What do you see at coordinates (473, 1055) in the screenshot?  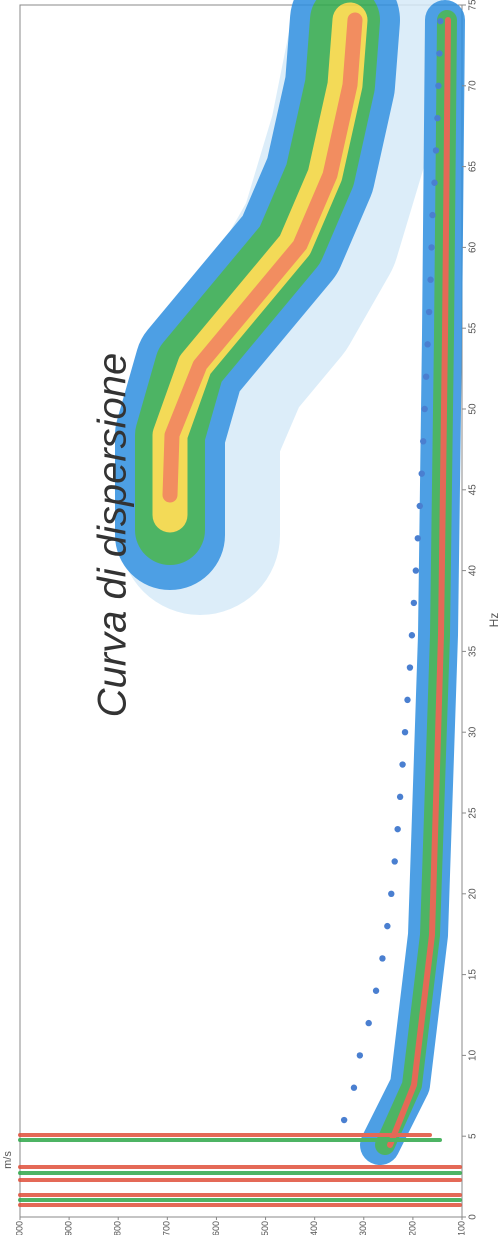 I see `x-tick-label: 10` at bounding box center [473, 1055].